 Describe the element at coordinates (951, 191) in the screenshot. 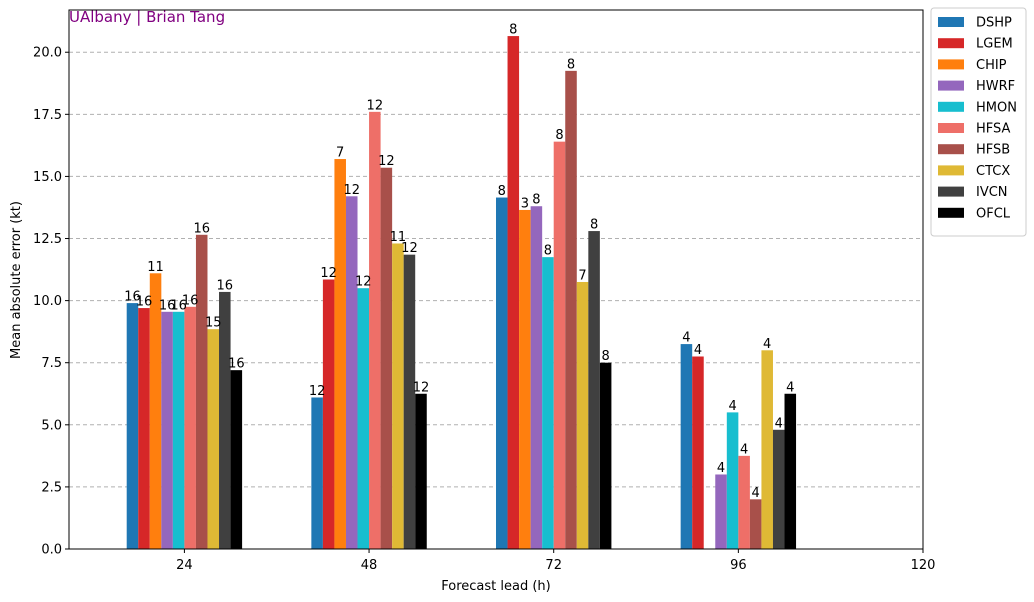

I see `legend-swatch-ivcn` at that location.